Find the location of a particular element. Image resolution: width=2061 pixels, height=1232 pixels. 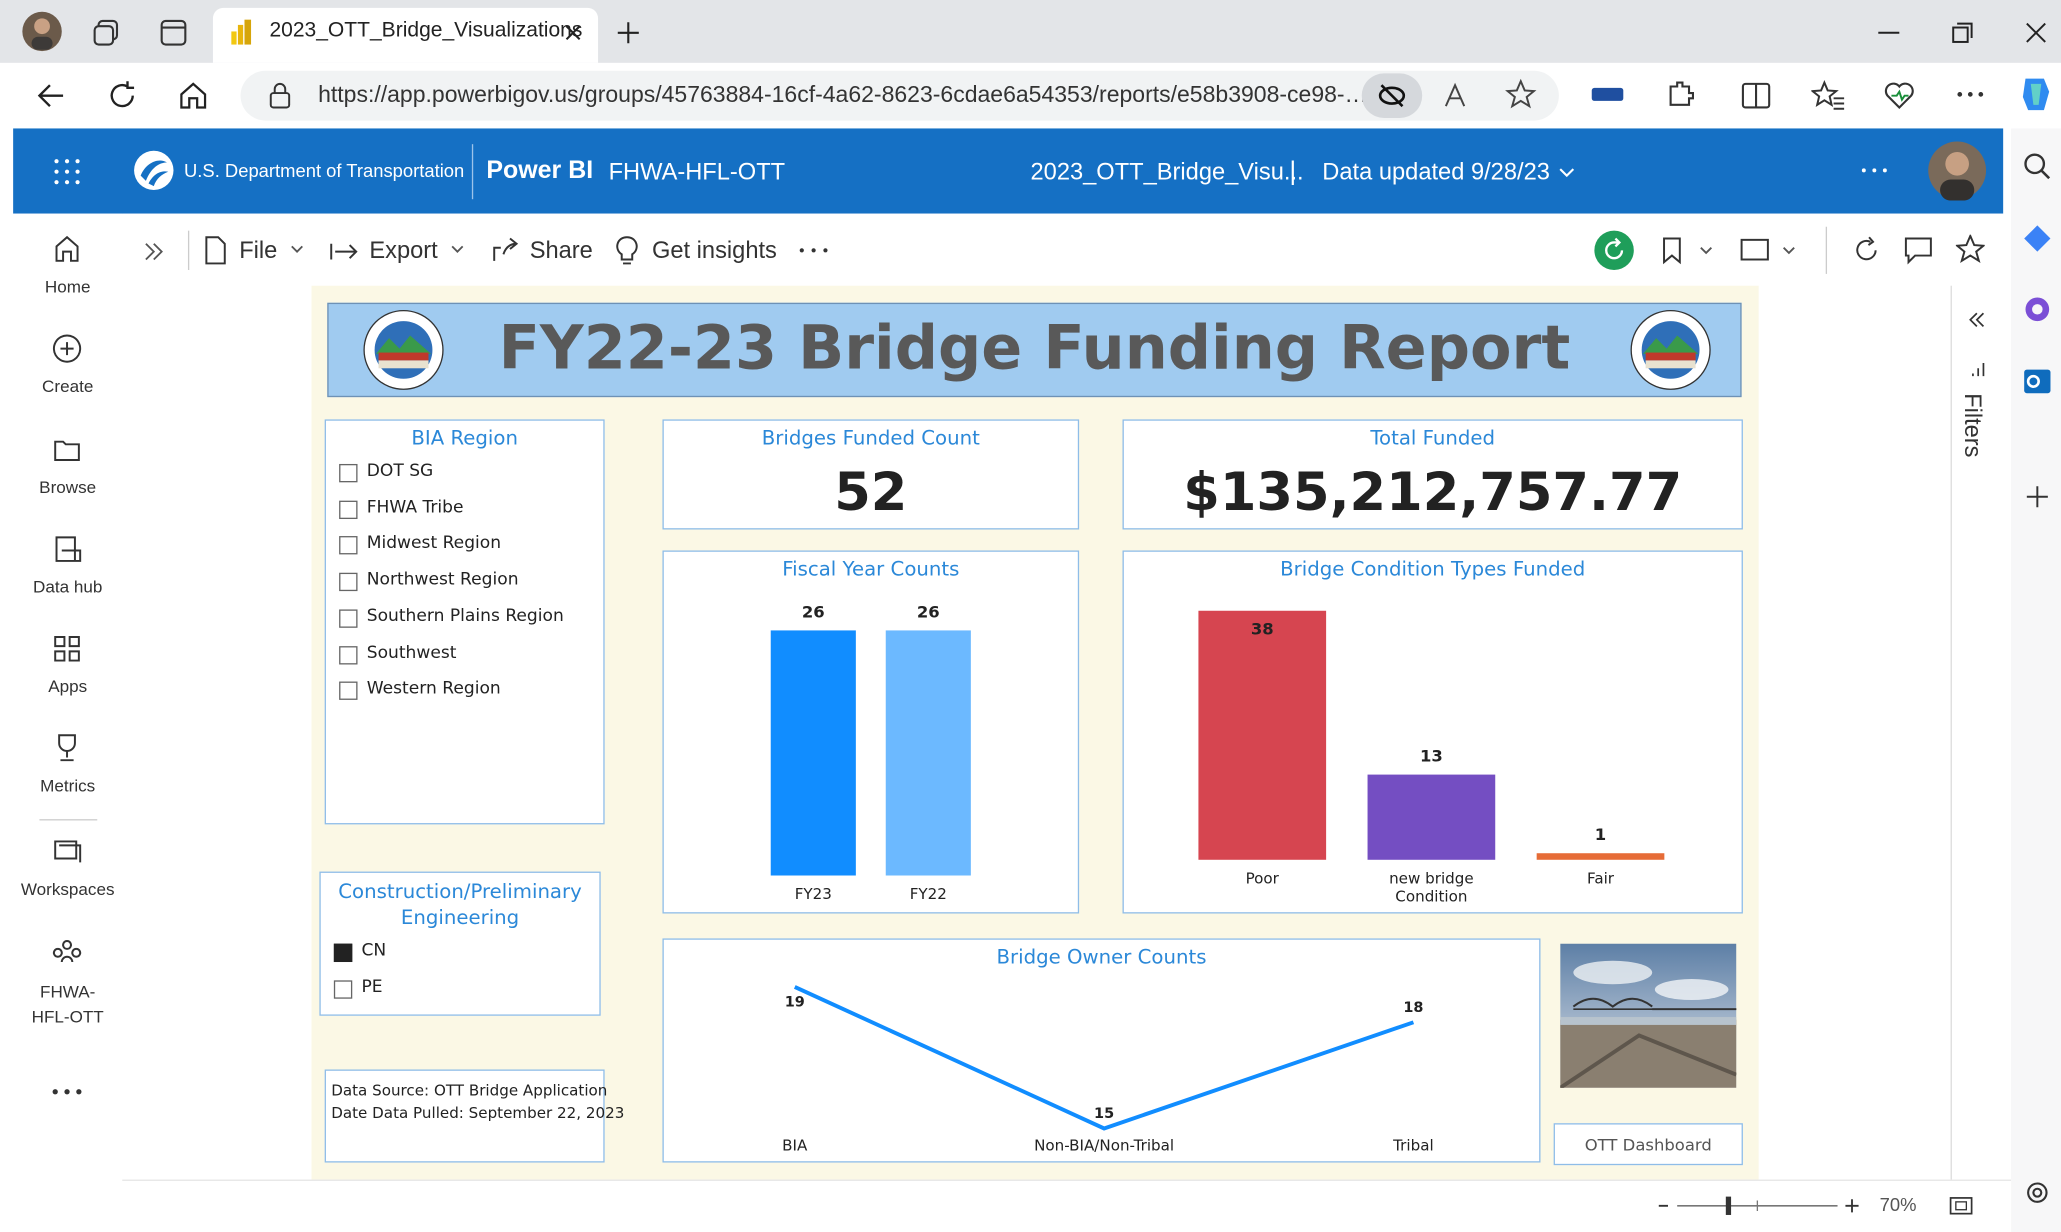

nav-label: Home is located at coordinates (67, 286).